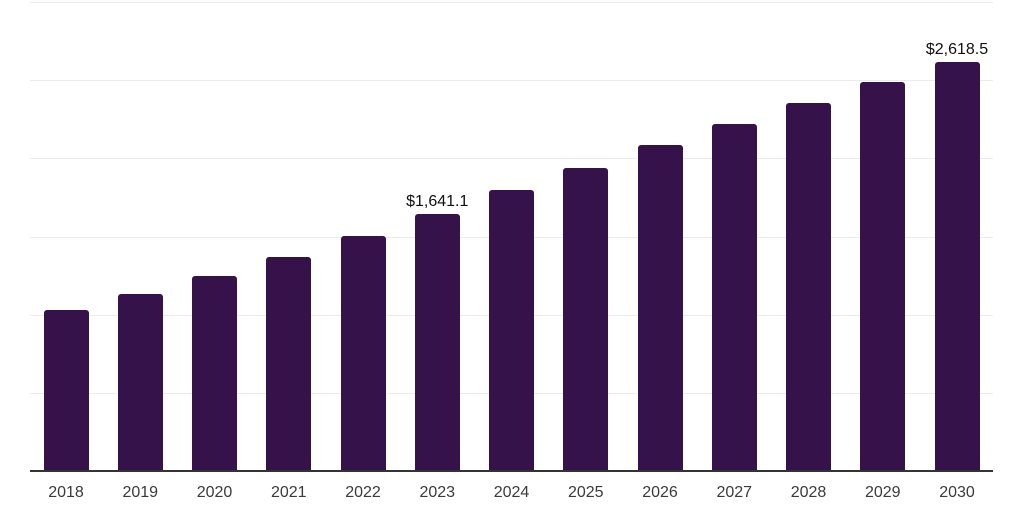  What do you see at coordinates (66, 492) in the screenshot?
I see `x-tick-2018: 2018` at bounding box center [66, 492].